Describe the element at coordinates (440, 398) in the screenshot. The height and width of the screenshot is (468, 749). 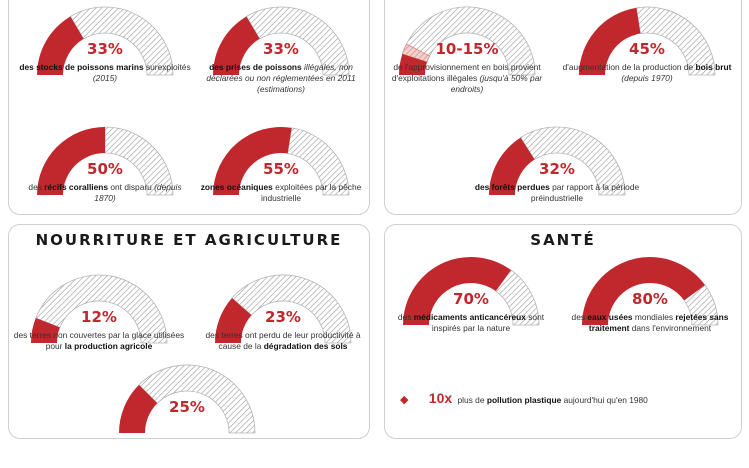
I see `plastic-multiplier: 10x` at that location.